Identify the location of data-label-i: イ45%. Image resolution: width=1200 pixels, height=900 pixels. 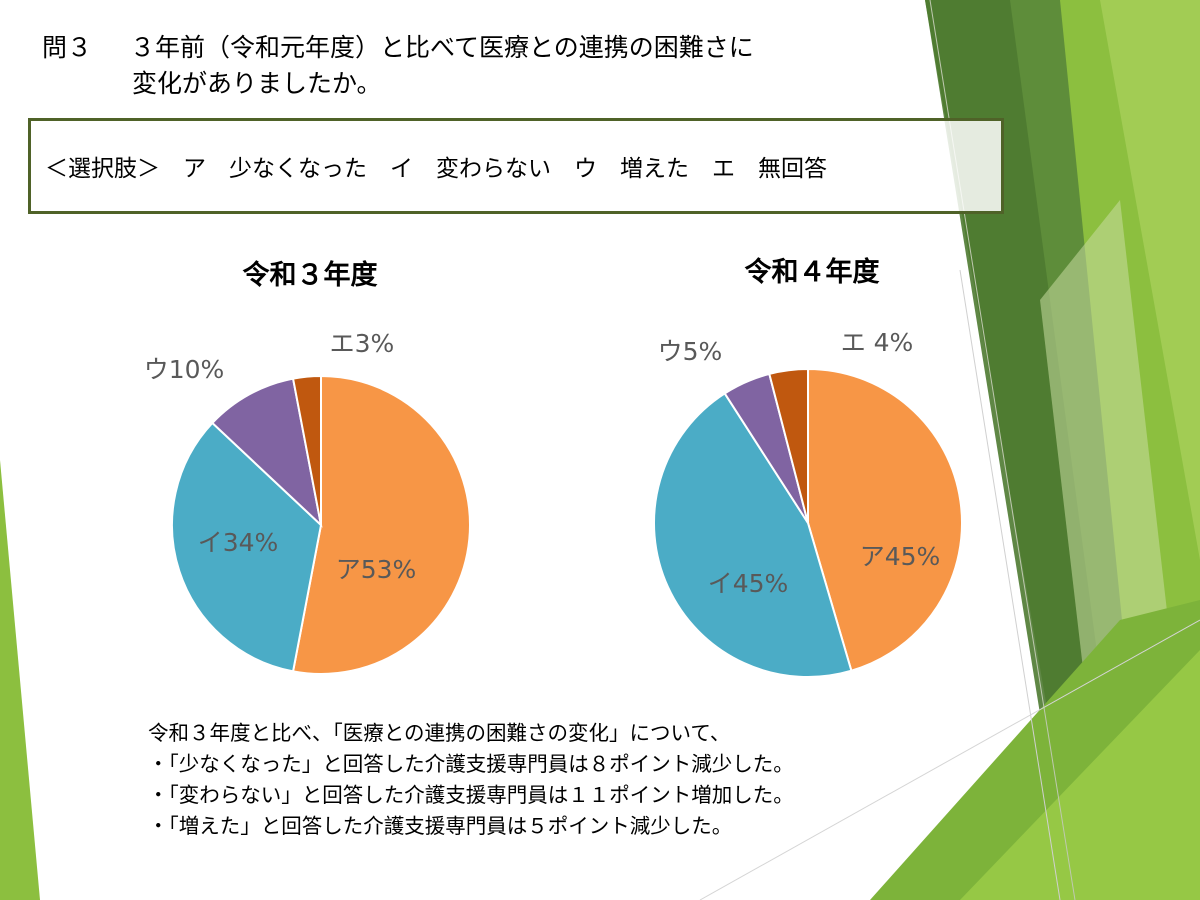
(748, 583).